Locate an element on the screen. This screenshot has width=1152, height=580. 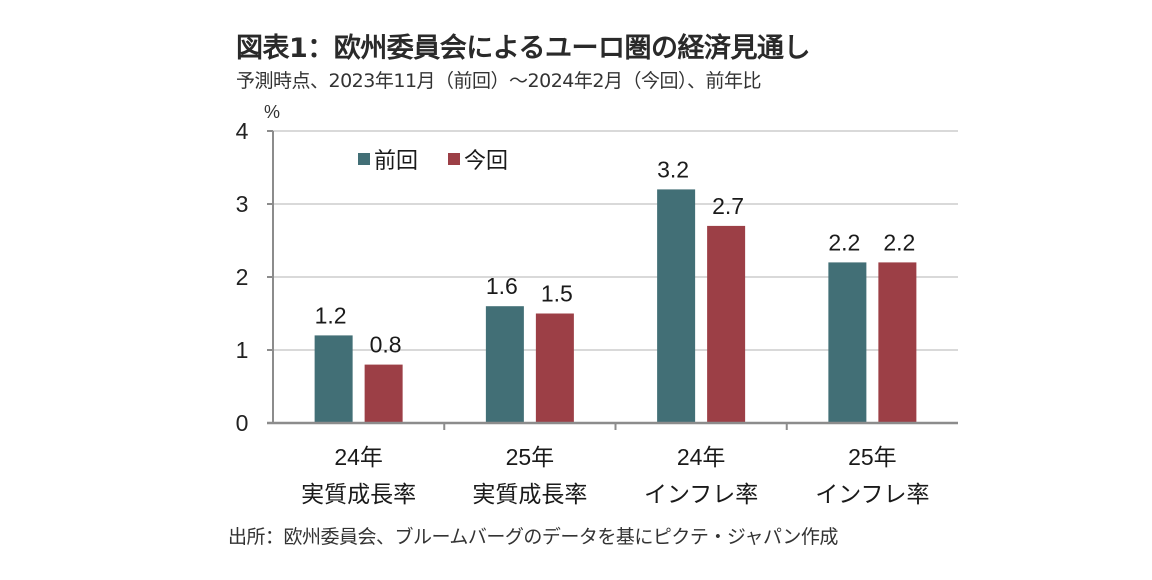
data-label: 2.7 is located at coordinates (728, 206).